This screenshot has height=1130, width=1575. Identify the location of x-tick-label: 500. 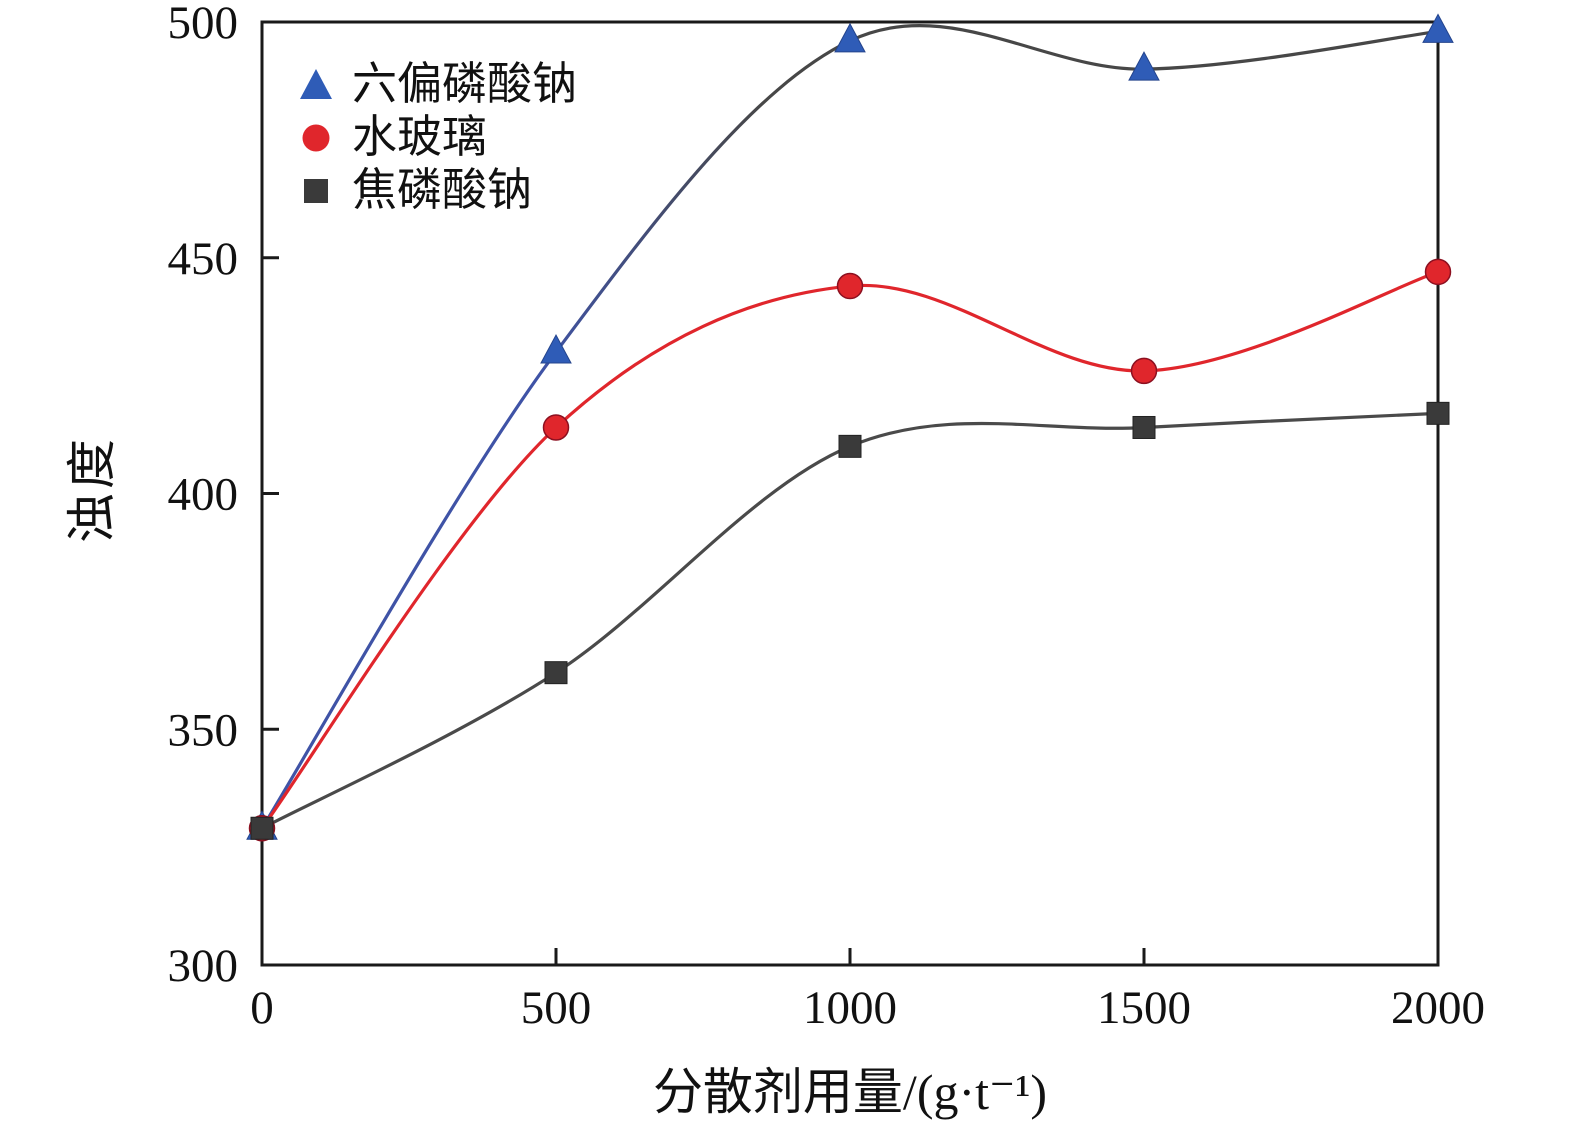
(556, 1008).